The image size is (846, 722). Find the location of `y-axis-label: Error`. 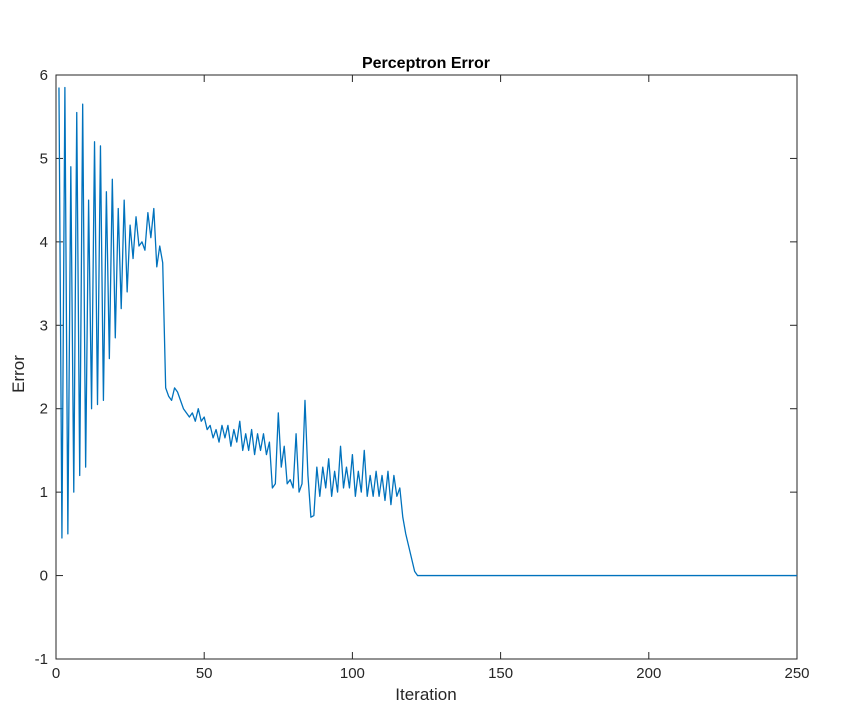

y-axis-label: Error is located at coordinates (18, 374).